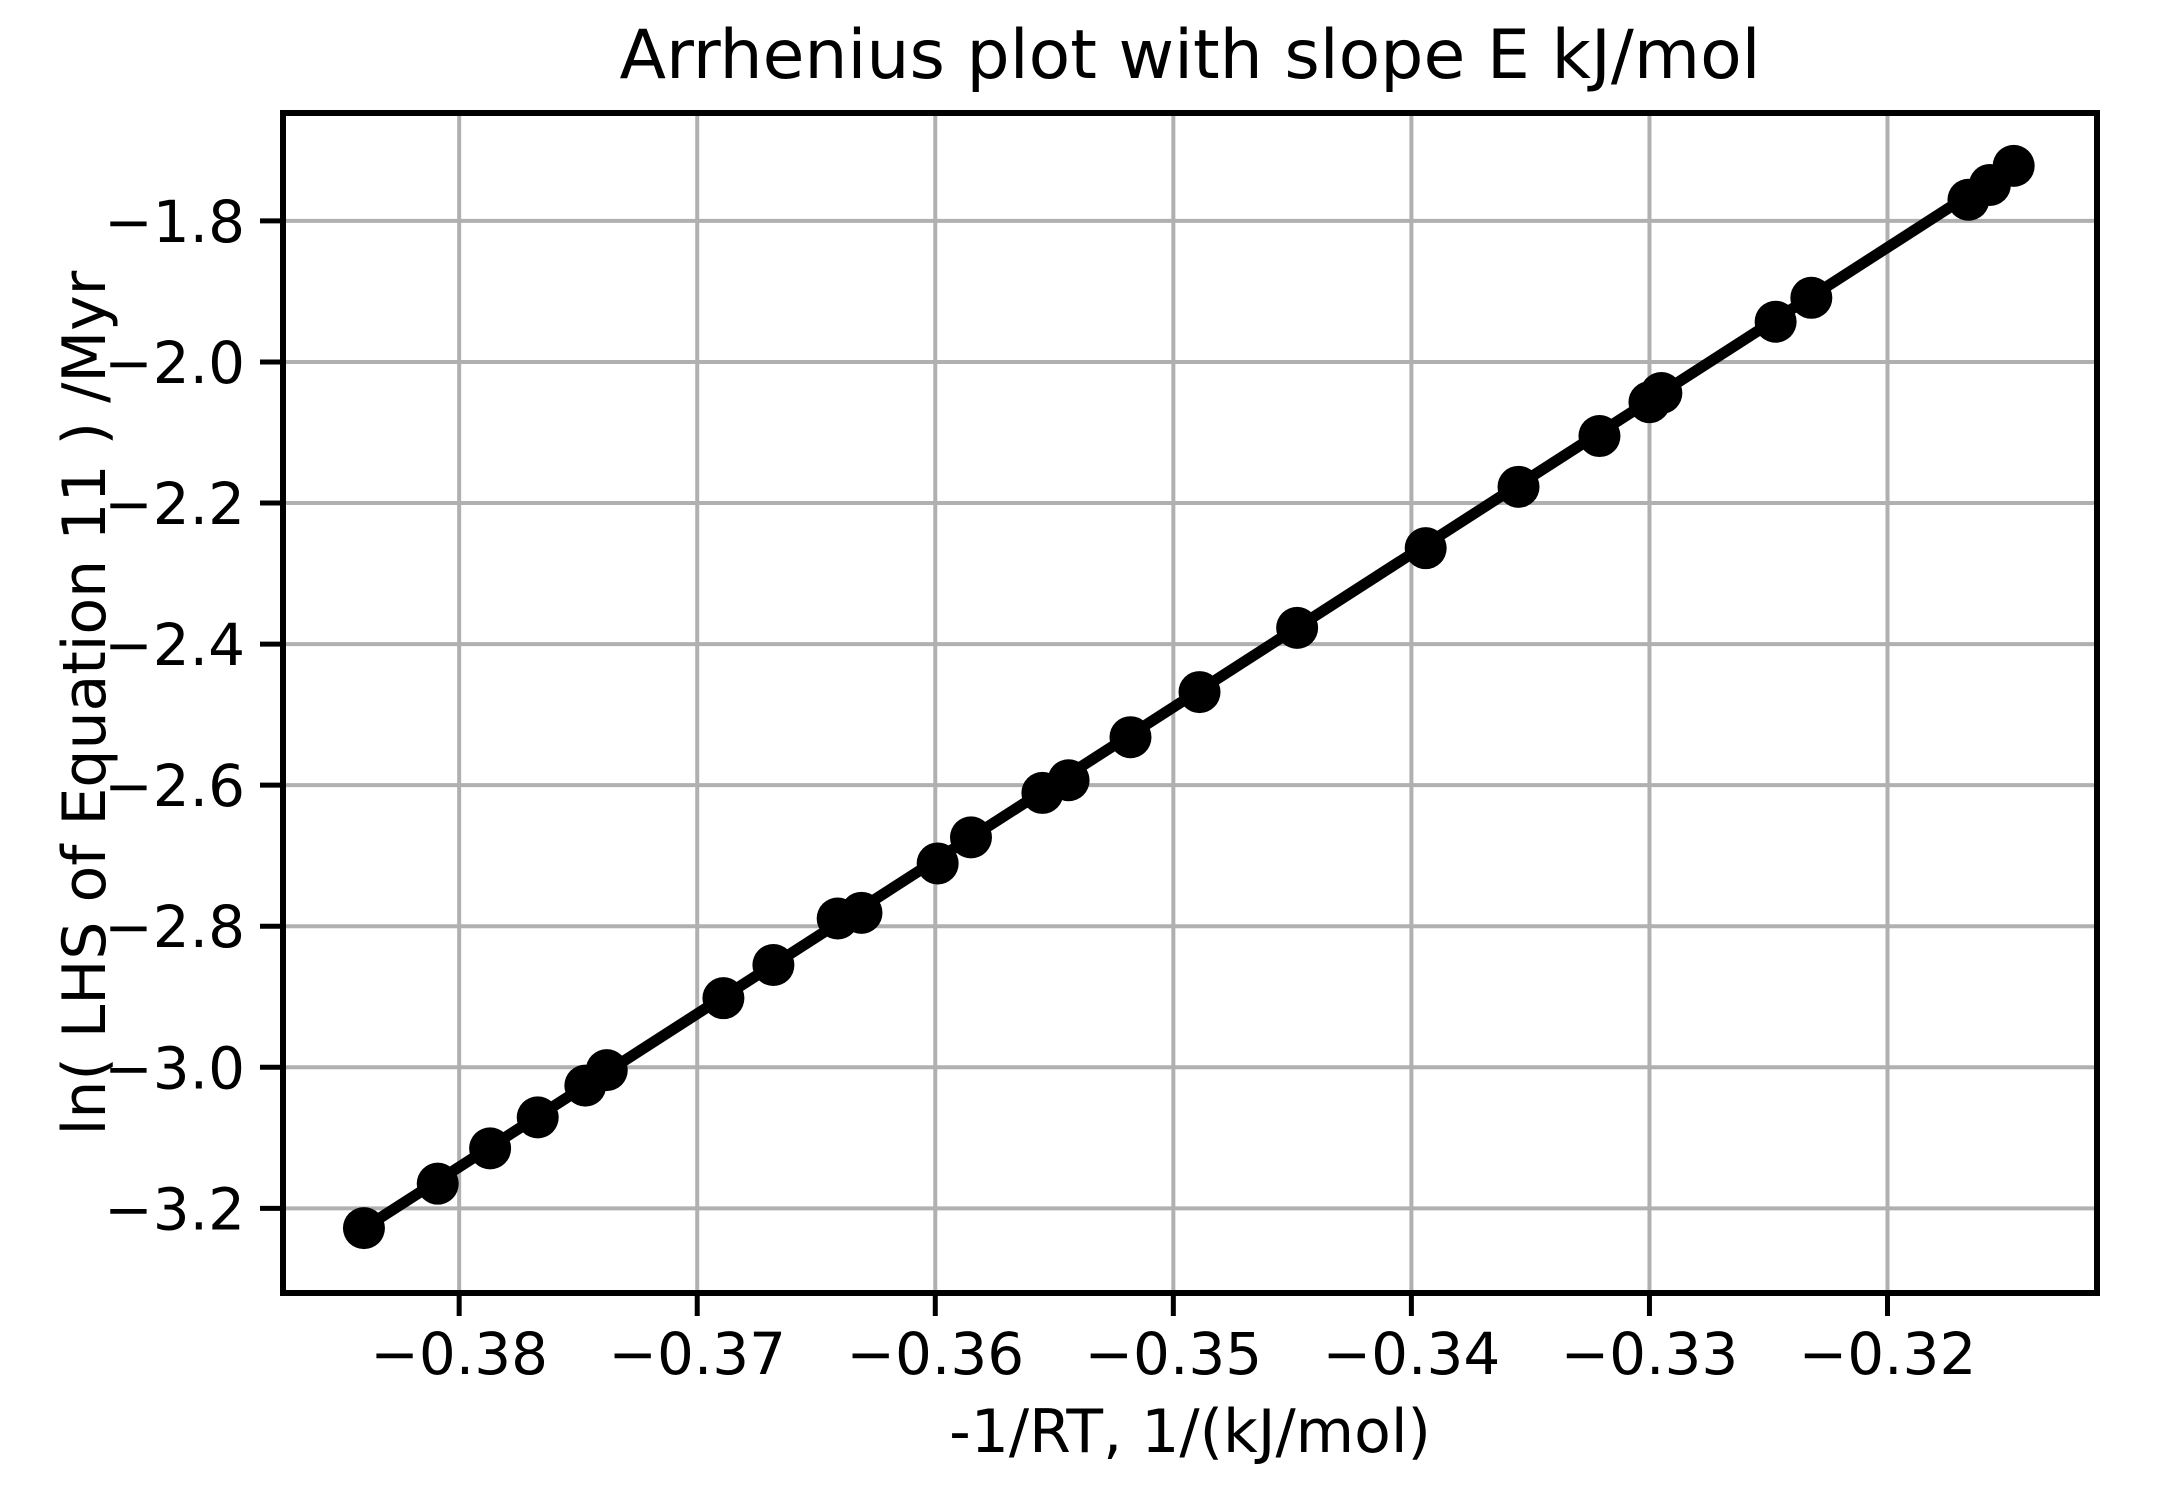  Describe the element at coordinates (174, 927) in the screenshot. I see `y-tick-label: −2.8` at that location.